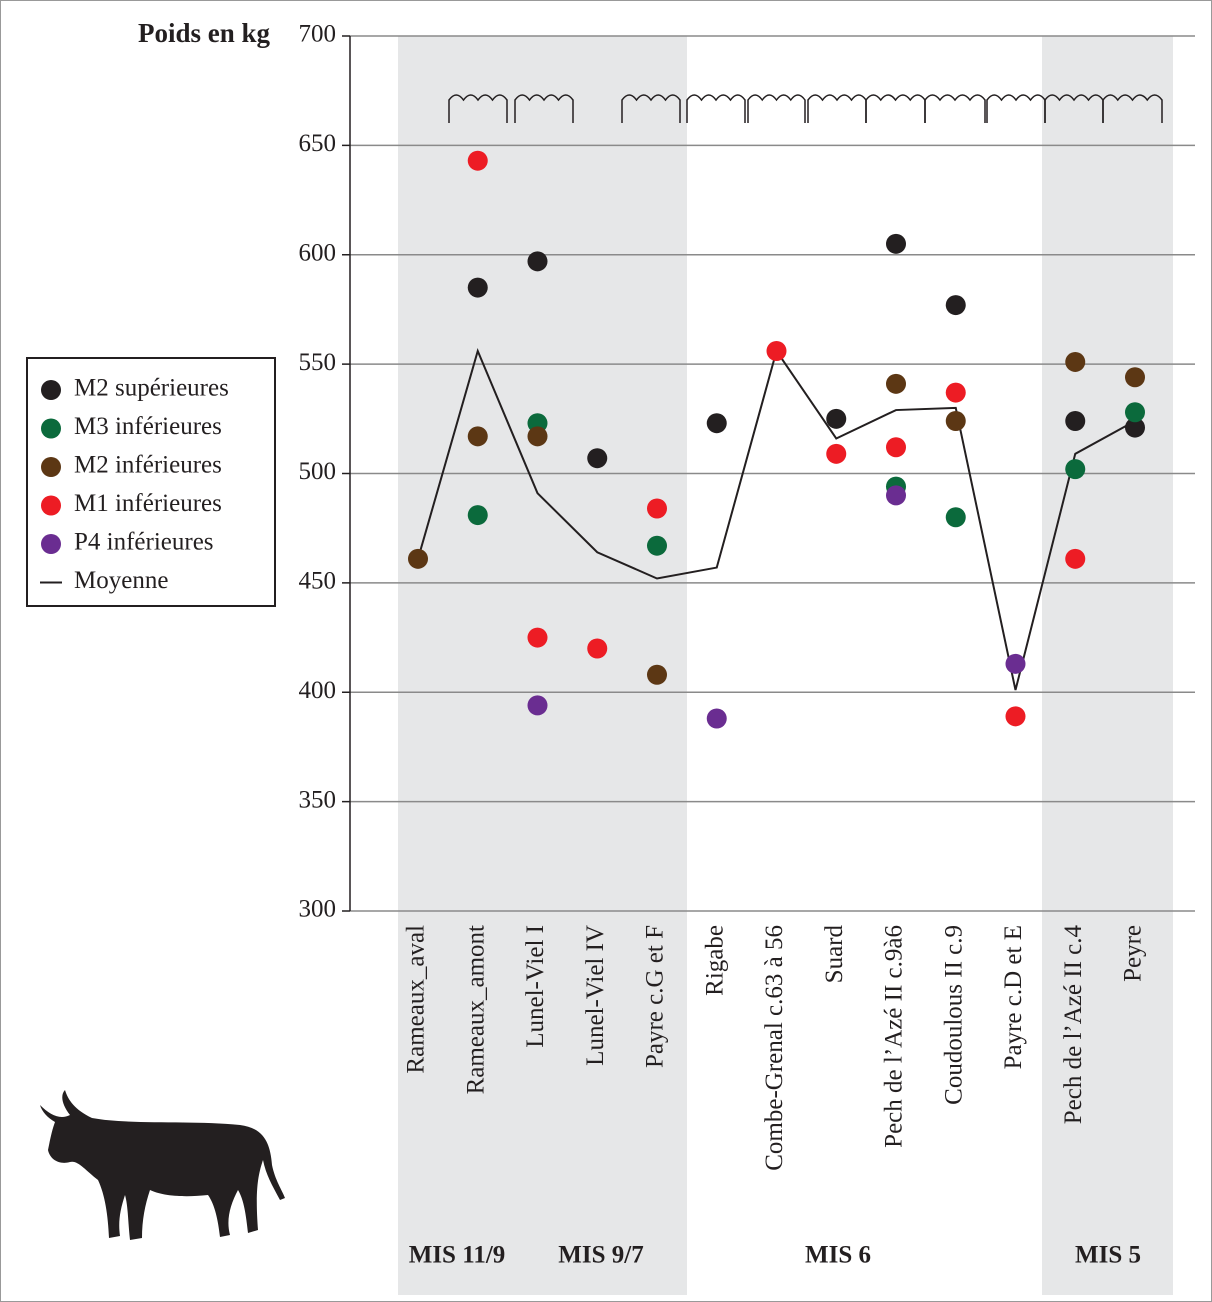  I want to click on x-tick-label: Coudoulous II c.9, so click(953, 1015).